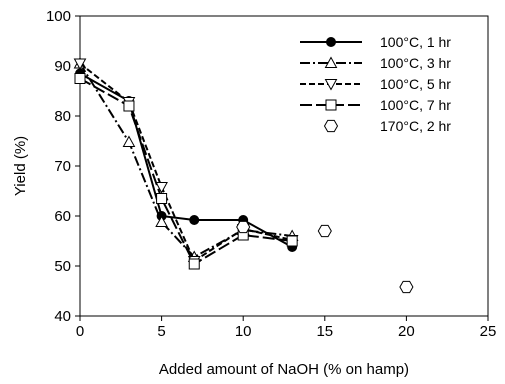 This screenshot has height=384, width=505. I want to click on legend-entry: 100°C, 5 hr, so click(375, 84).